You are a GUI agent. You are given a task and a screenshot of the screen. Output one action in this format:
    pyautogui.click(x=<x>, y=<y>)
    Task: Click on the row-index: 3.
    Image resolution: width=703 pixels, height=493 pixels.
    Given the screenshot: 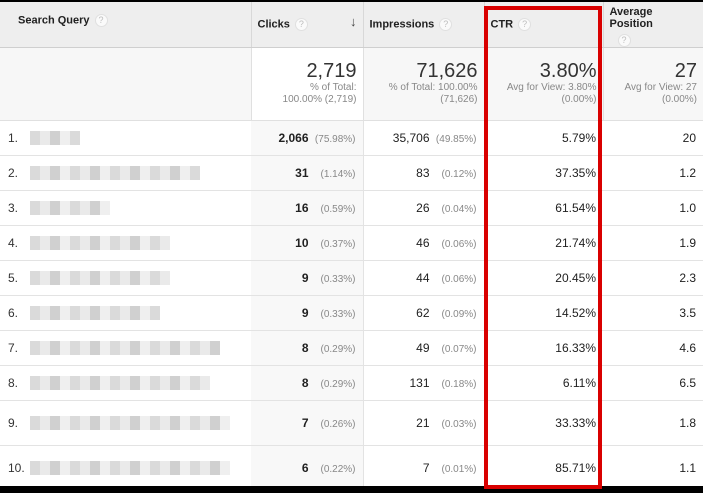 What is the action you would take?
    pyautogui.click(x=13, y=208)
    